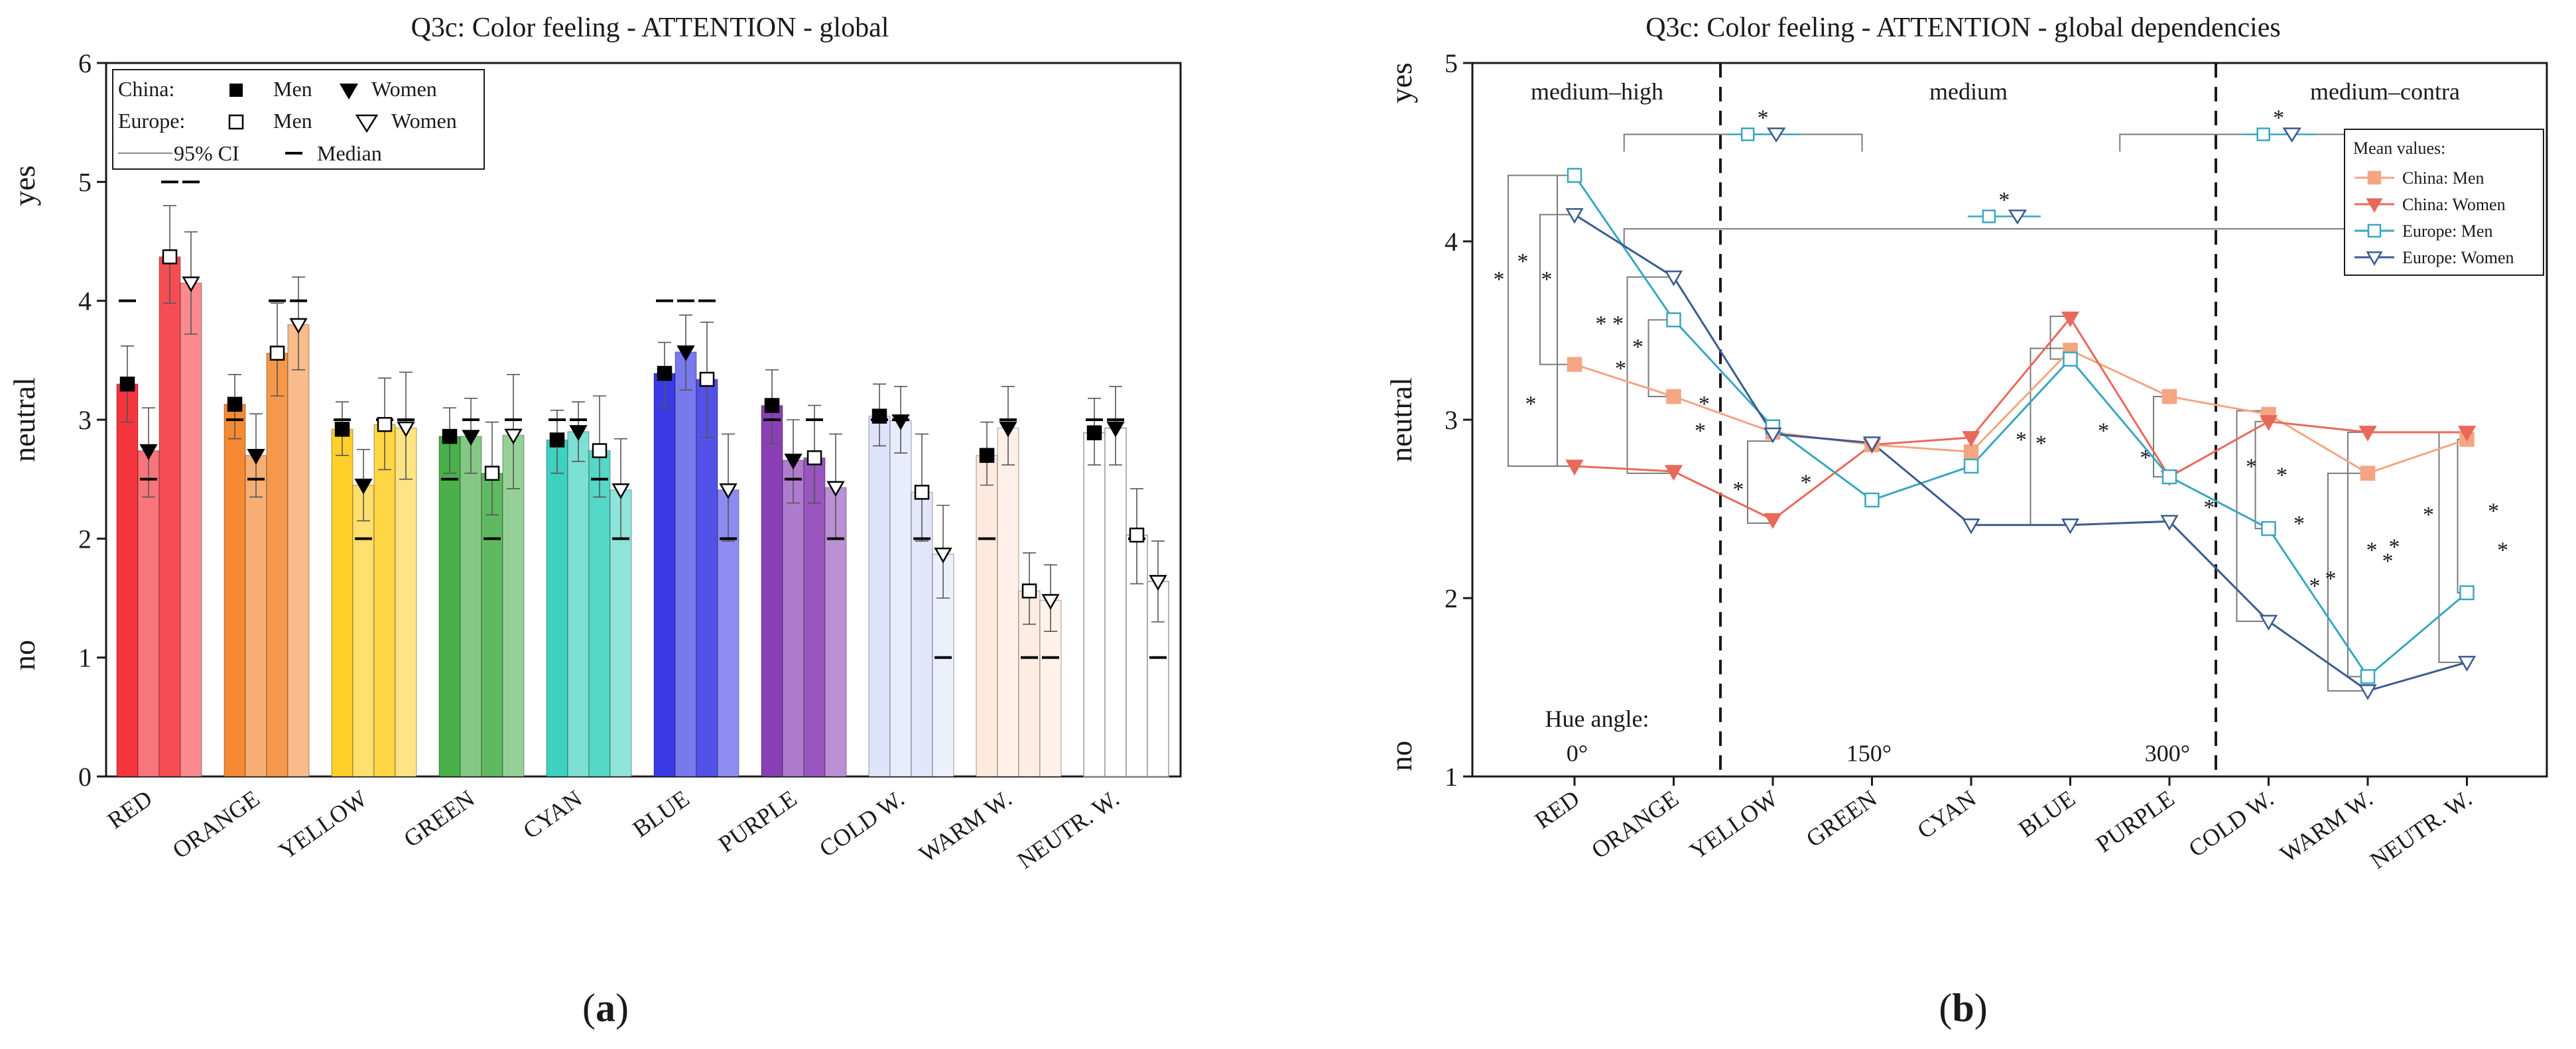 Image resolution: width=2576 pixels, height=1049 pixels. Describe the element at coordinates (292, 121) in the screenshot. I see `legend-europe-men-text: Men` at that location.